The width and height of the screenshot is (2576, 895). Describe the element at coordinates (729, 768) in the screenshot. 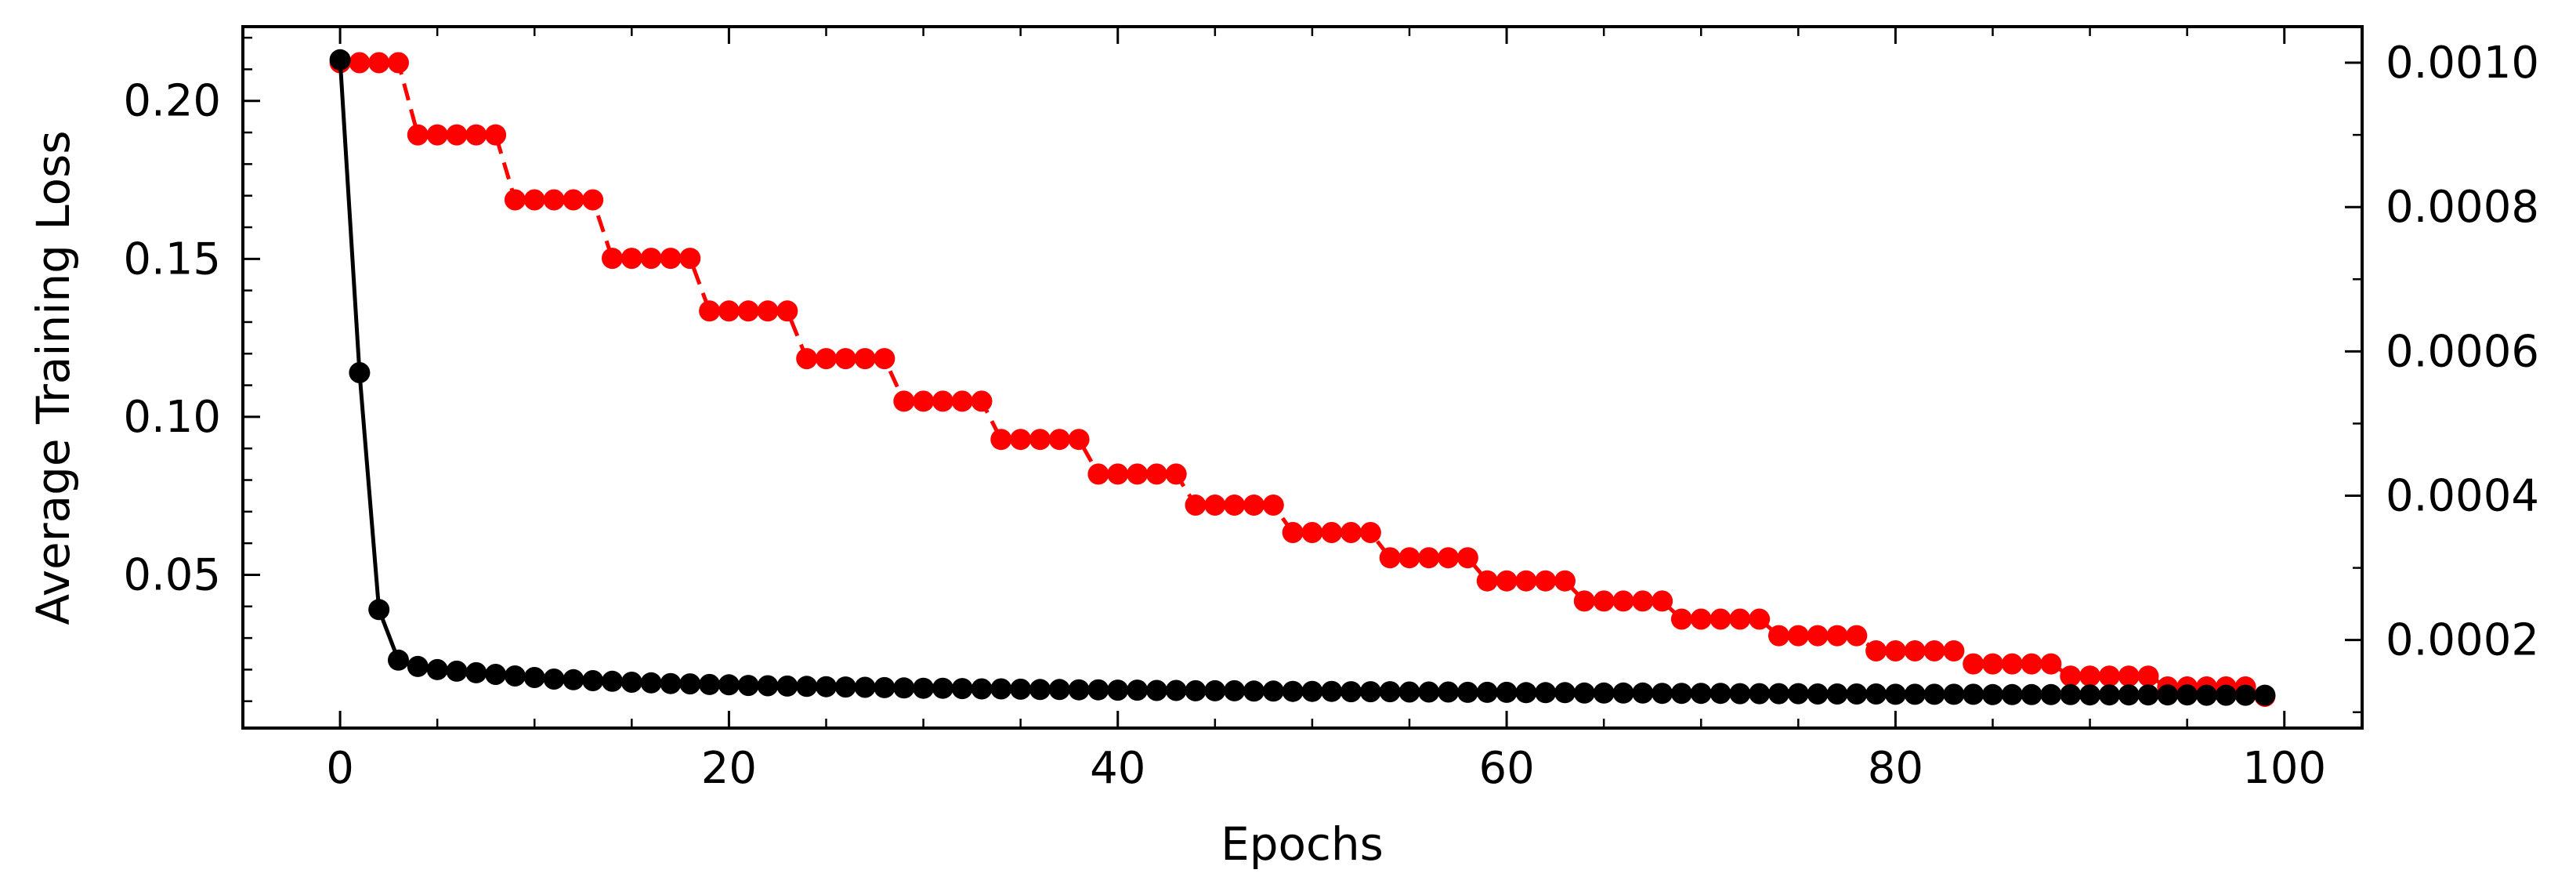

I see `x-tick-label: 20` at that location.